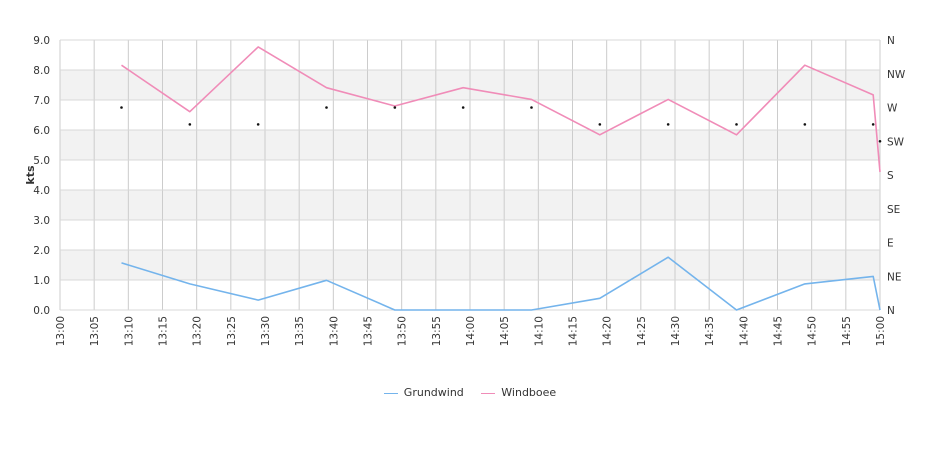 The width and height of the screenshot is (940, 450). I want to click on y-tick-label: 9.0, so click(41, 41).